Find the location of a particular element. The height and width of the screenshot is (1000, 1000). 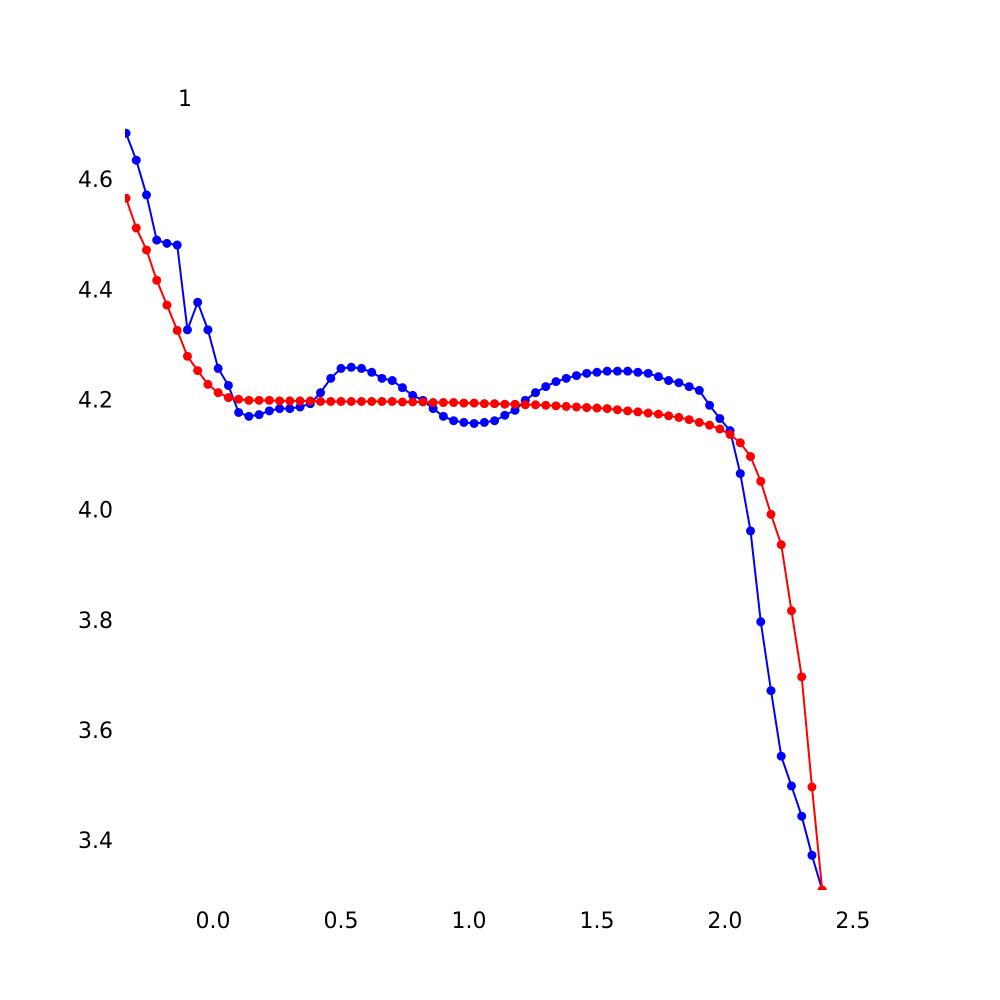

y-tick-label: 3.6 is located at coordinates (95, 731).